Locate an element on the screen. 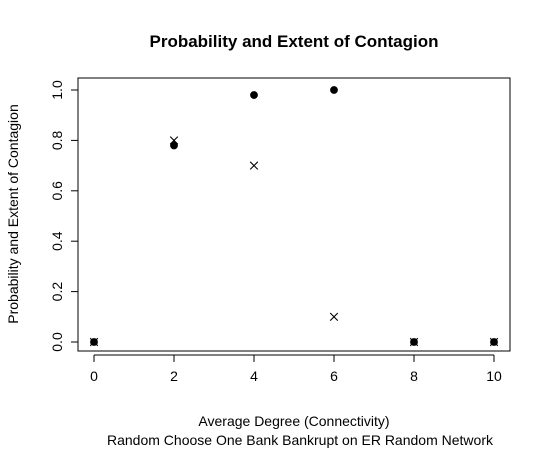 Image resolution: width=550 pixels, height=450 pixels. y-tick-label: 1.0 is located at coordinates (57, 90).